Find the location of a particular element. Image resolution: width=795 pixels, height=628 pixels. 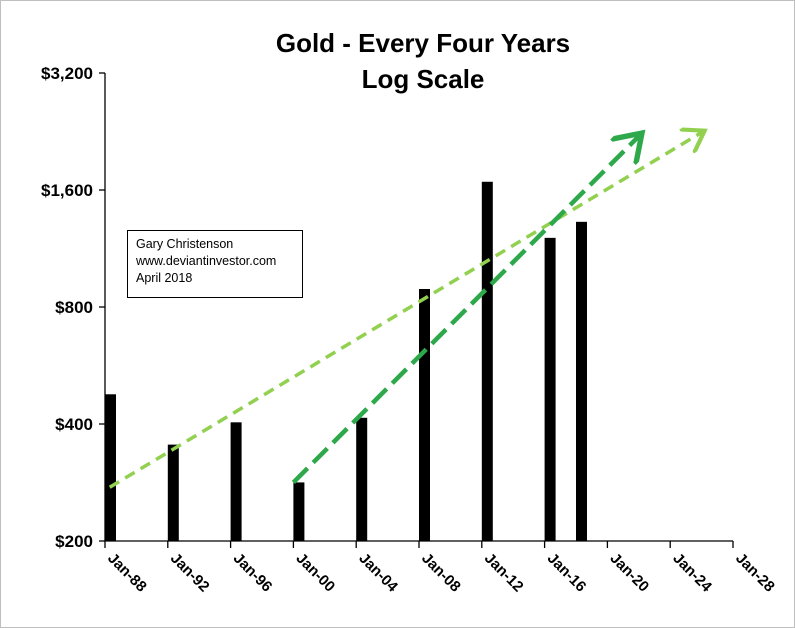

x-tick-label: Jan-00 is located at coordinates (316, 573).